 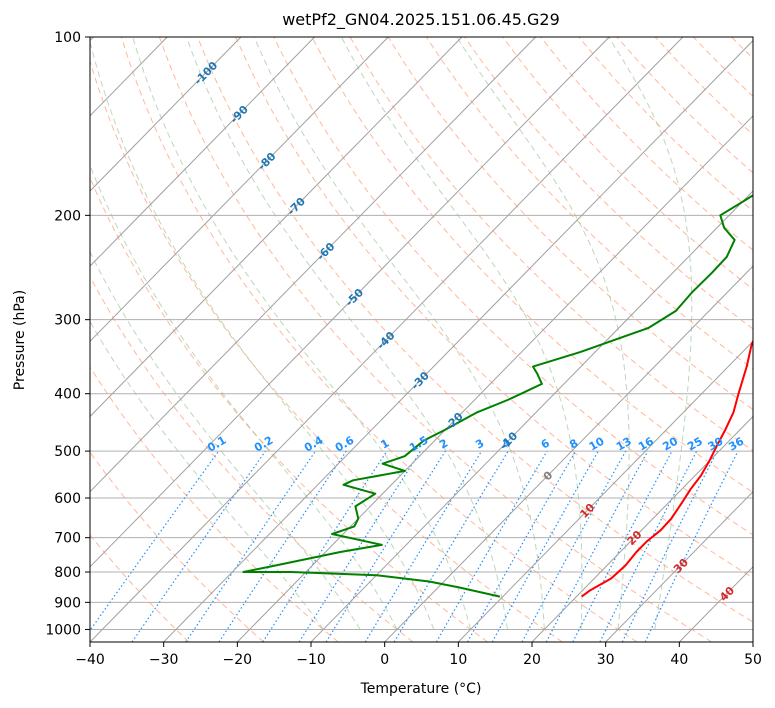 I want to click on x-tick-label: 20, so click(x=532, y=660).